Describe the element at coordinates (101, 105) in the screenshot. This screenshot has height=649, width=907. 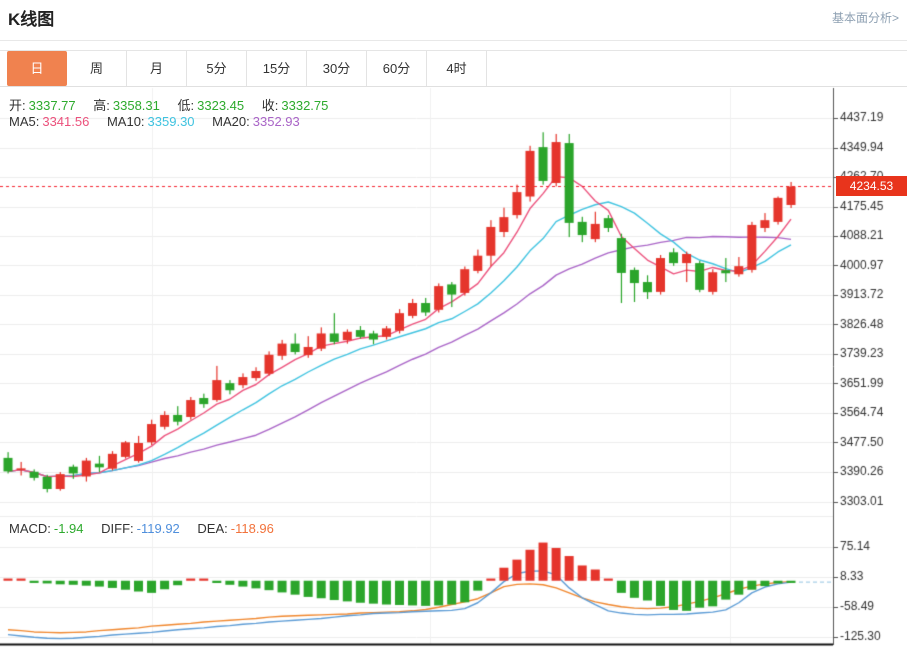
I see `high-label: 高:` at that location.